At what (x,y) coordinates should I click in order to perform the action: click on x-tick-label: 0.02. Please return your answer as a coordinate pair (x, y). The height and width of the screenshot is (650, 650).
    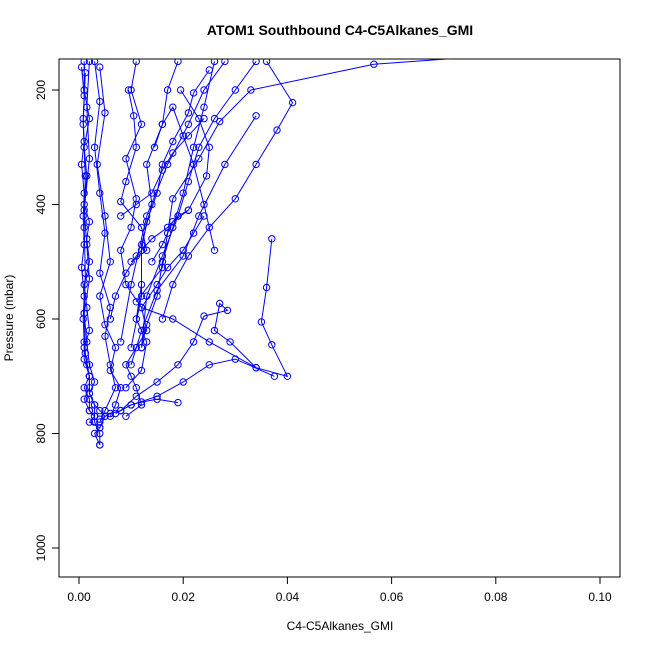
    Looking at the image, I should click on (184, 597).